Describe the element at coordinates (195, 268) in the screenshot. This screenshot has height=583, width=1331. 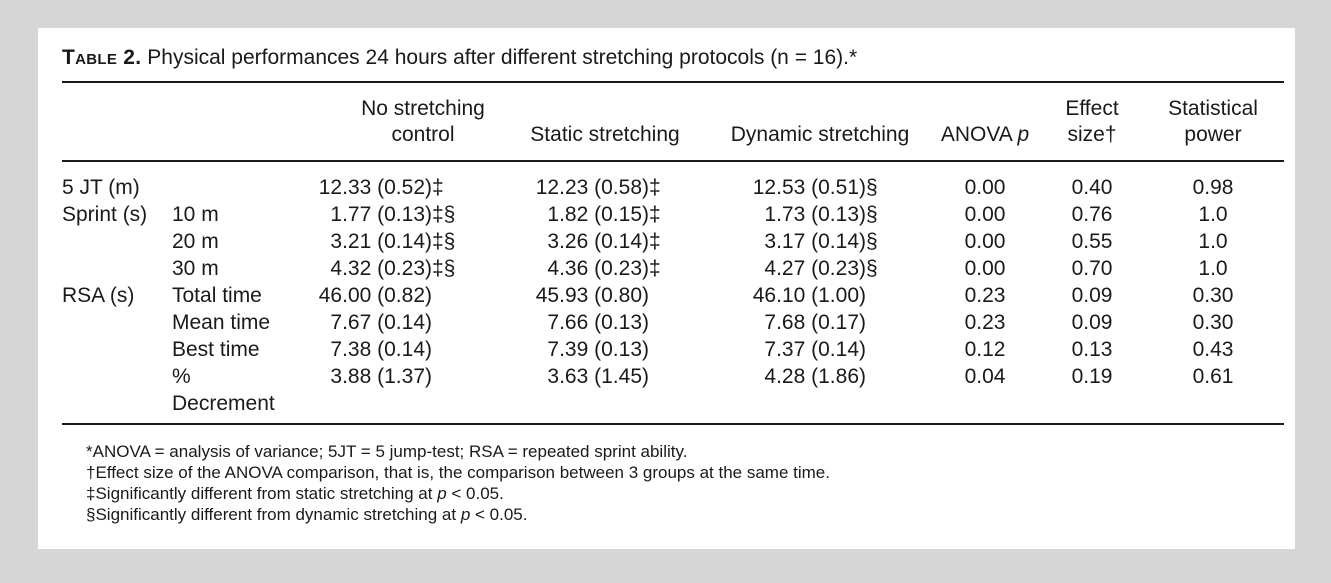
I see `row-subgroup: 30 m` at that location.